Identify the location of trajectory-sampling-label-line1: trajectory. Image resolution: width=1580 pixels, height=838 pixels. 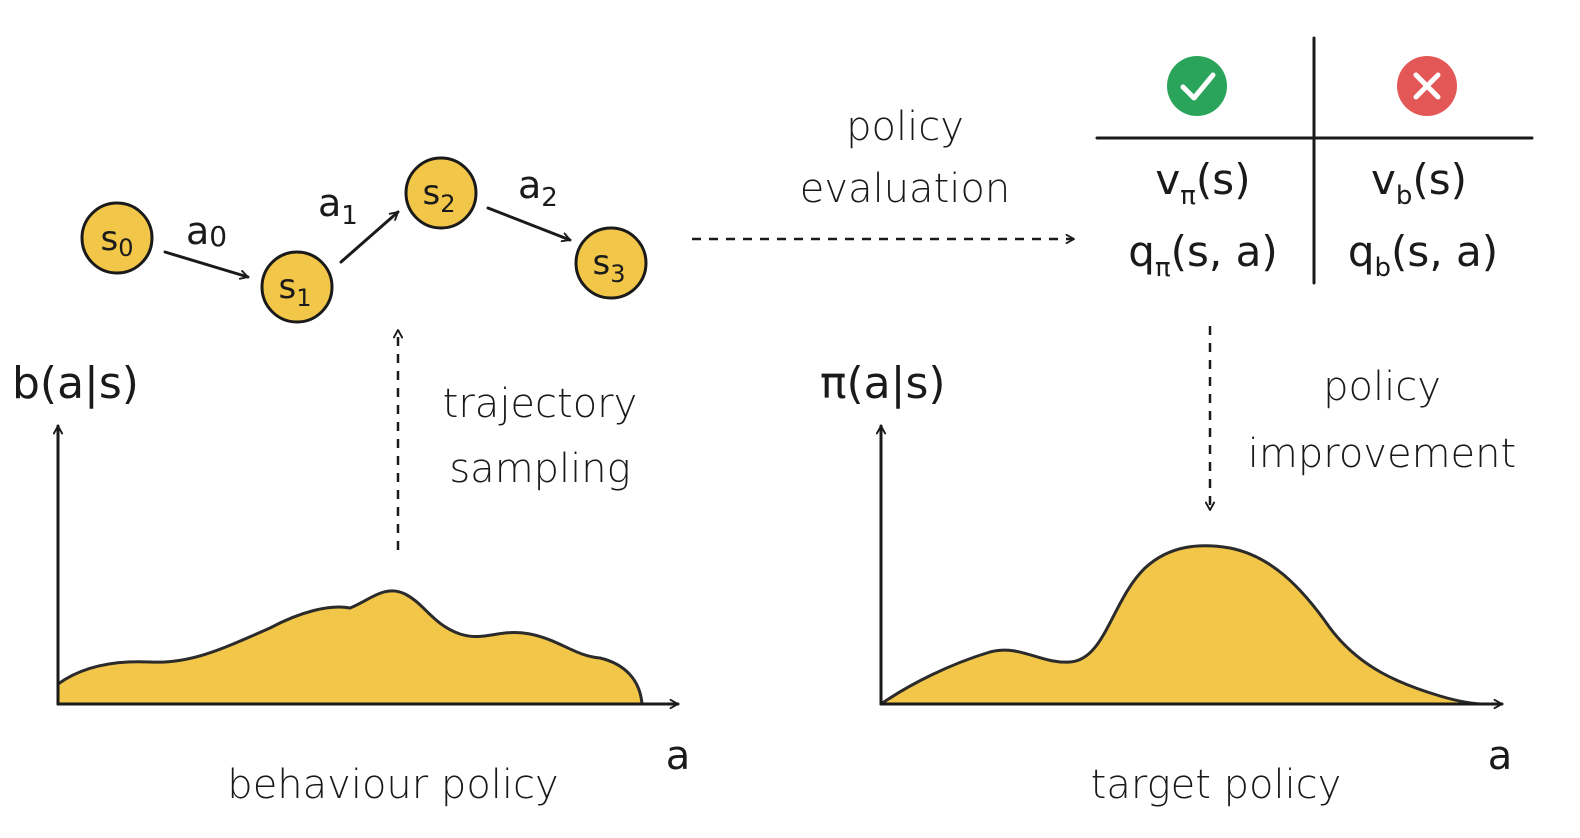
(540, 404).